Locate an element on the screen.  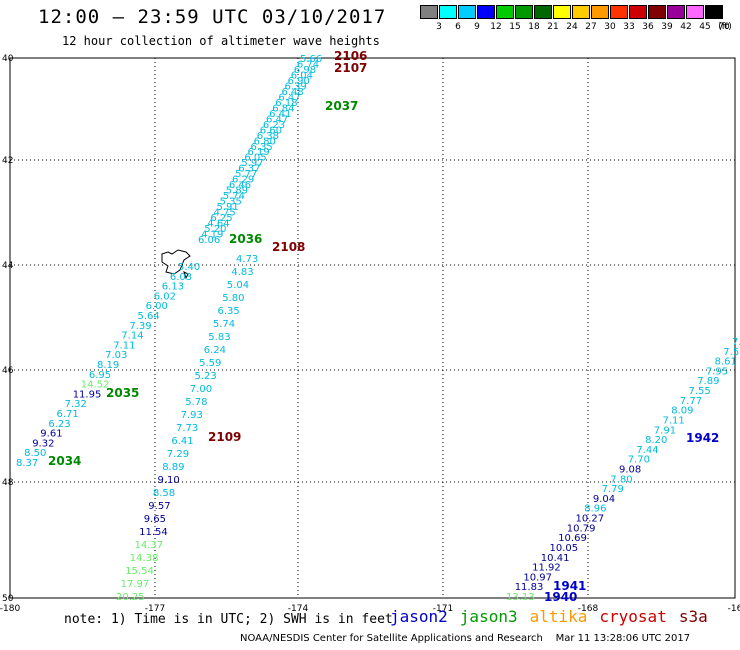
pass-time-label: 2107 is located at coordinates (350, 68).